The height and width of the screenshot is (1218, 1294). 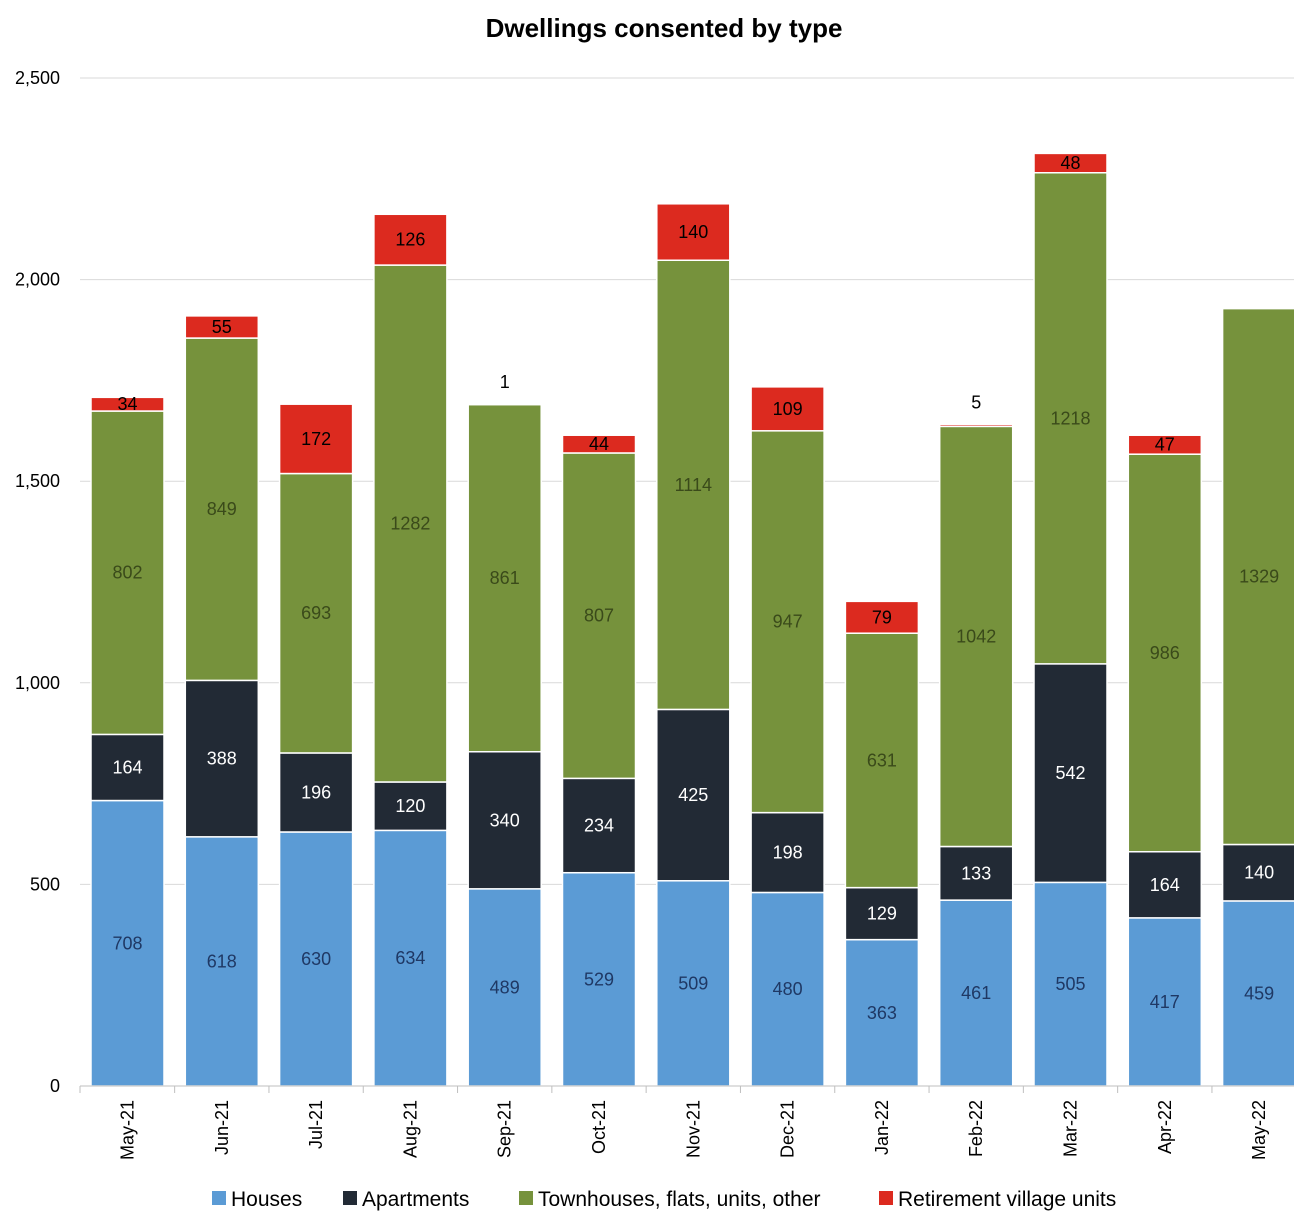 I want to click on data-label: 79, so click(x=882, y=617).